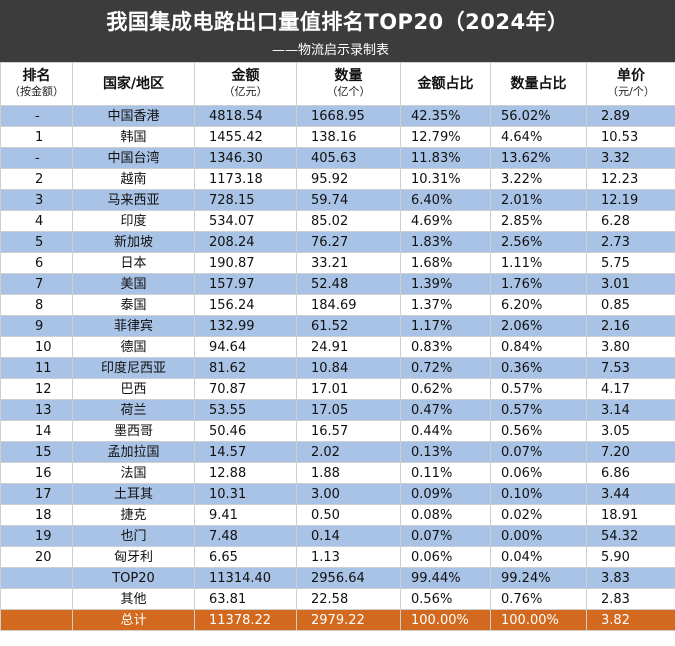 The height and width of the screenshot is (646, 675). I want to click on title-banner: 我国集成电路出口量值排名TOP20（2024年） ——物流启示录制表, so click(337, 31).